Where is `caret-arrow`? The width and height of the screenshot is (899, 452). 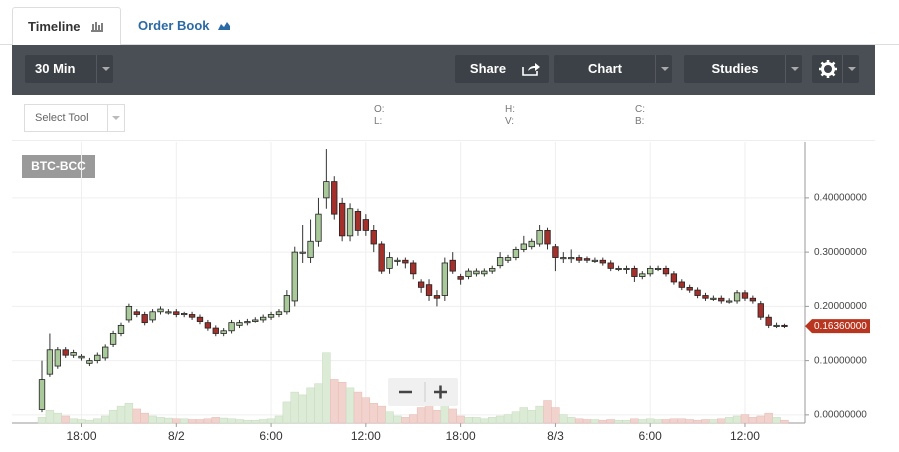
caret-arrow is located at coordinates (116, 120).